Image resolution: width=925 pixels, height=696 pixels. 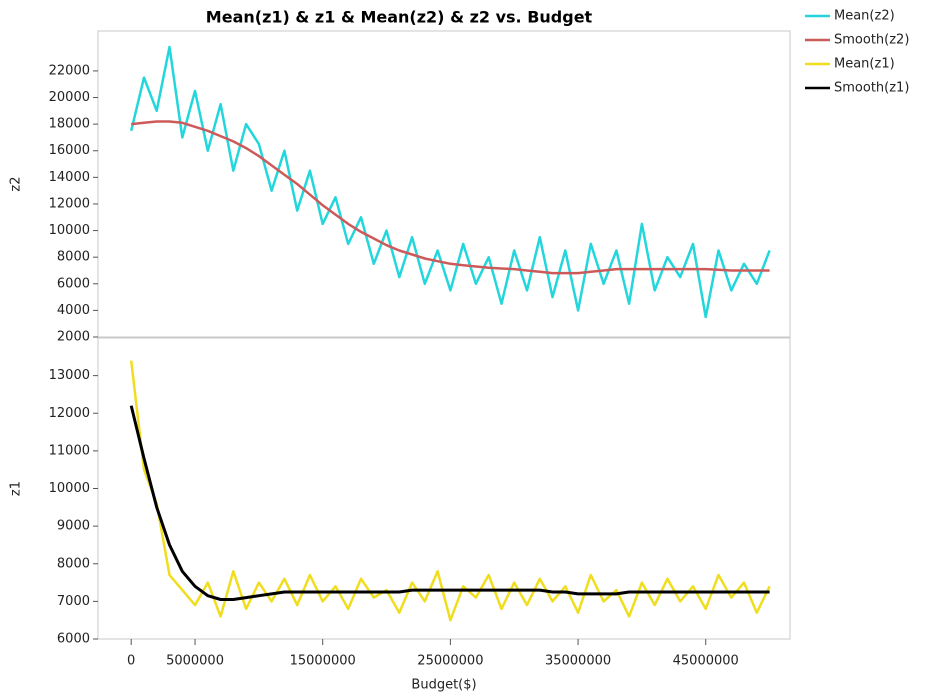 I want to click on y-tick-label: 11000, so click(x=69, y=450).